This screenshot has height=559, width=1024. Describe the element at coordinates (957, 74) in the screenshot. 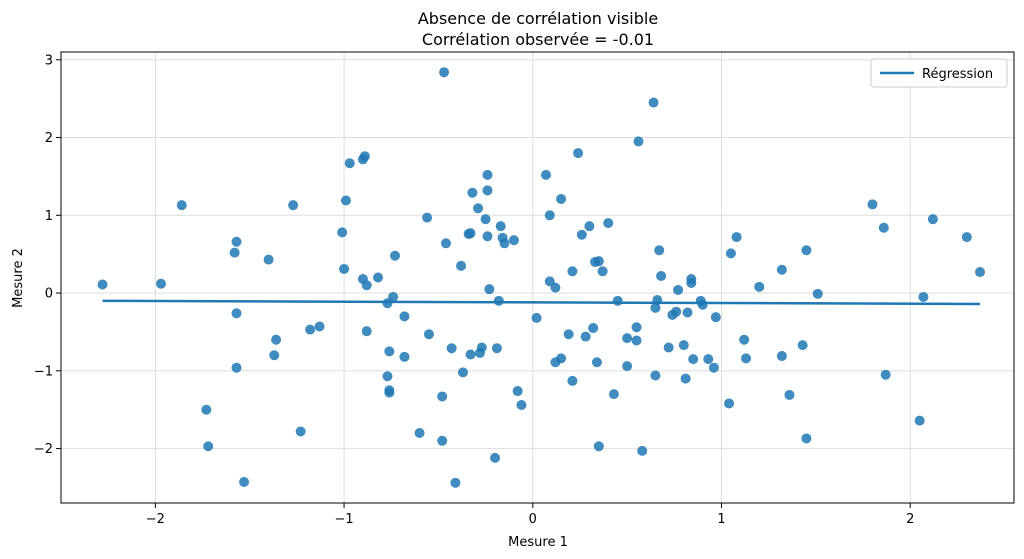

I see `legend-label: Régression` at that location.